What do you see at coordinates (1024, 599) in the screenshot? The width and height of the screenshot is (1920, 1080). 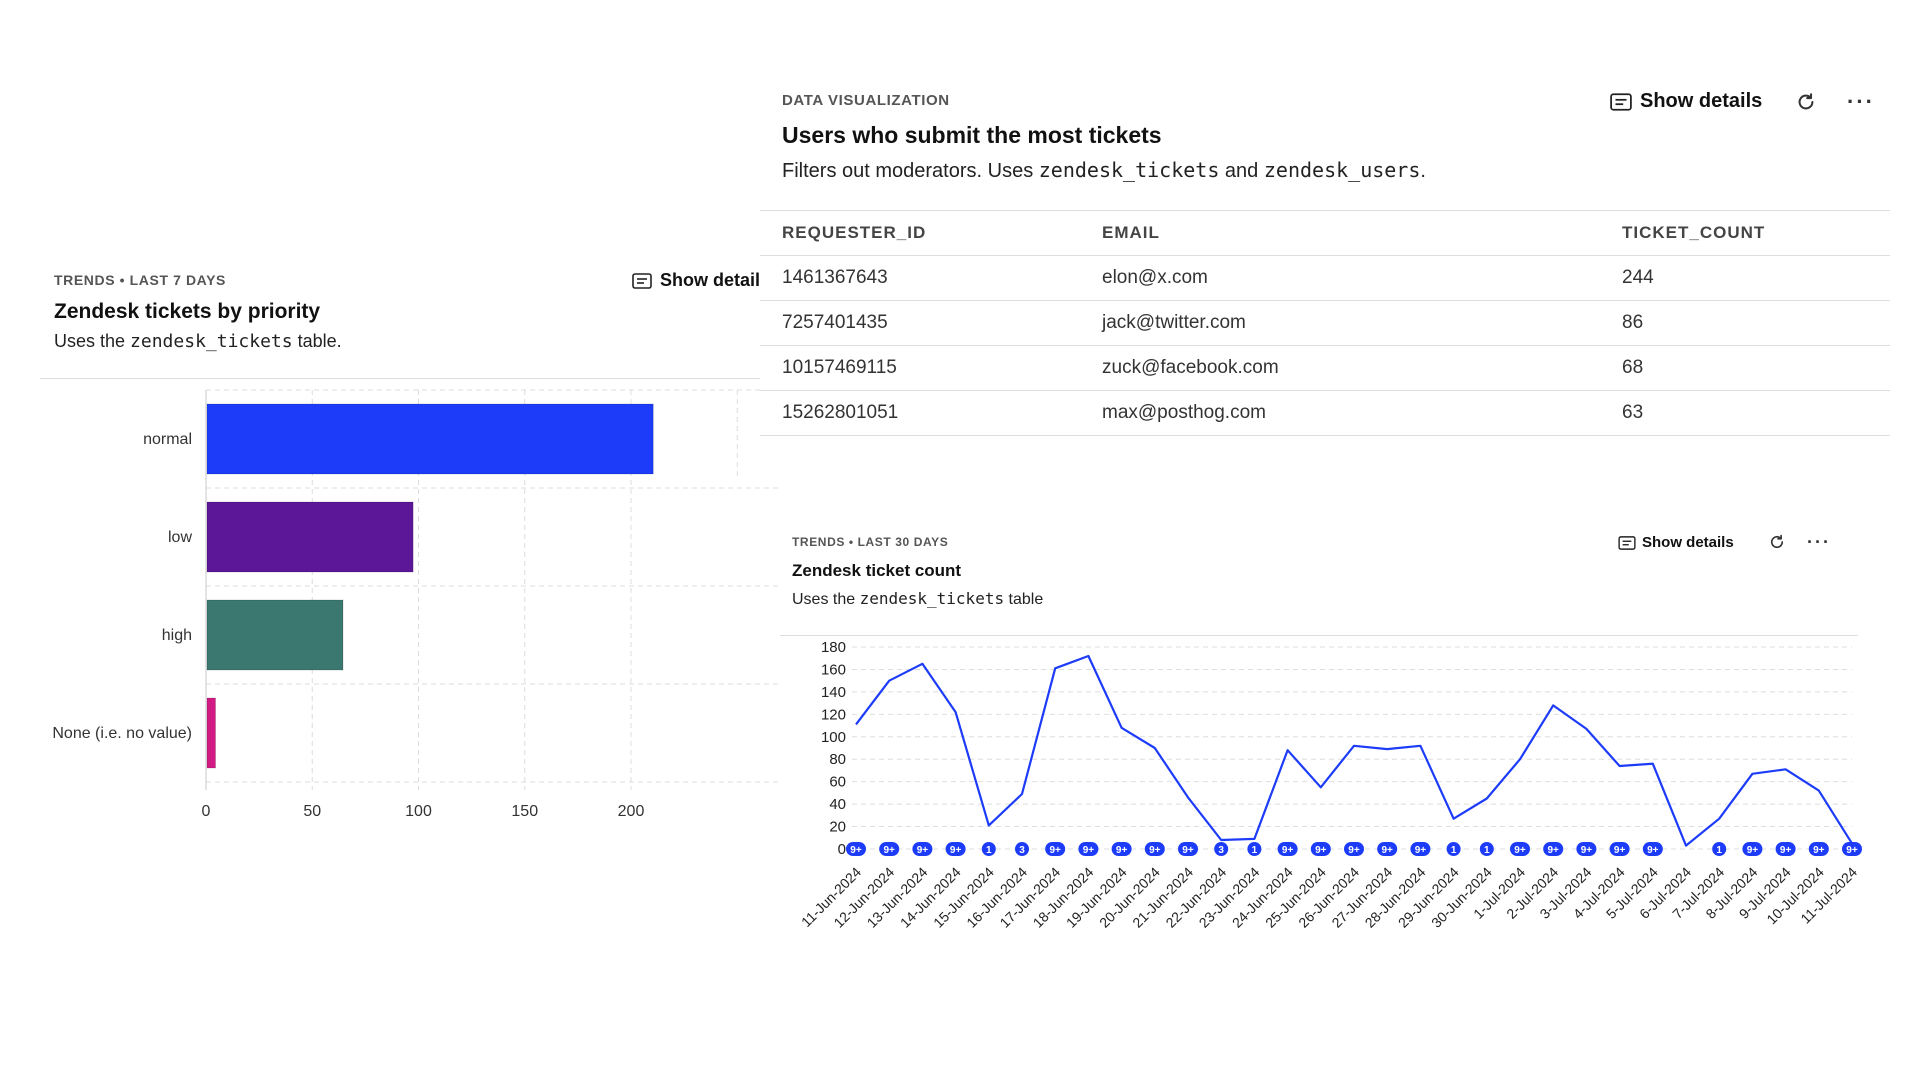 I see `desc-text: table` at bounding box center [1024, 599].